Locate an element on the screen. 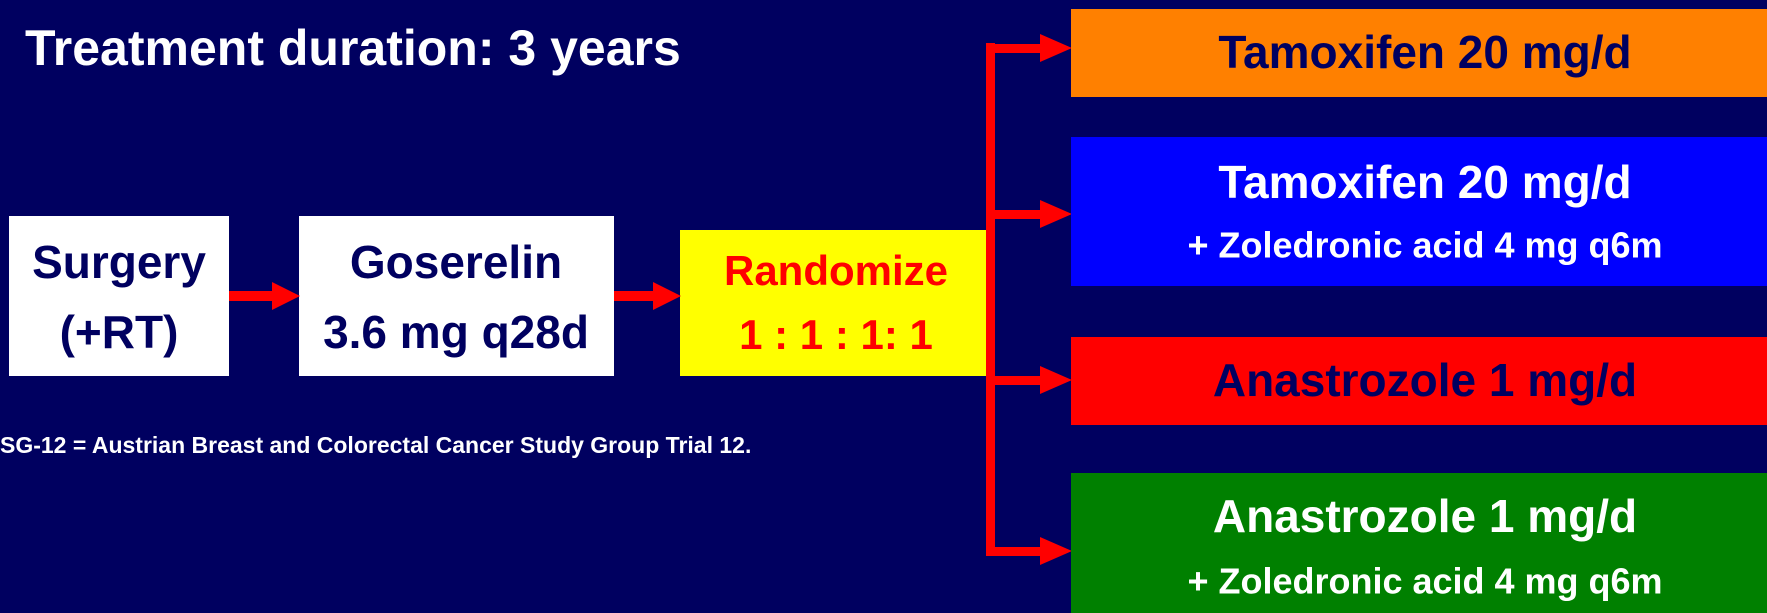 Image resolution: width=1767 pixels, height=613 pixels. goserelin-box is located at coordinates (456, 296).